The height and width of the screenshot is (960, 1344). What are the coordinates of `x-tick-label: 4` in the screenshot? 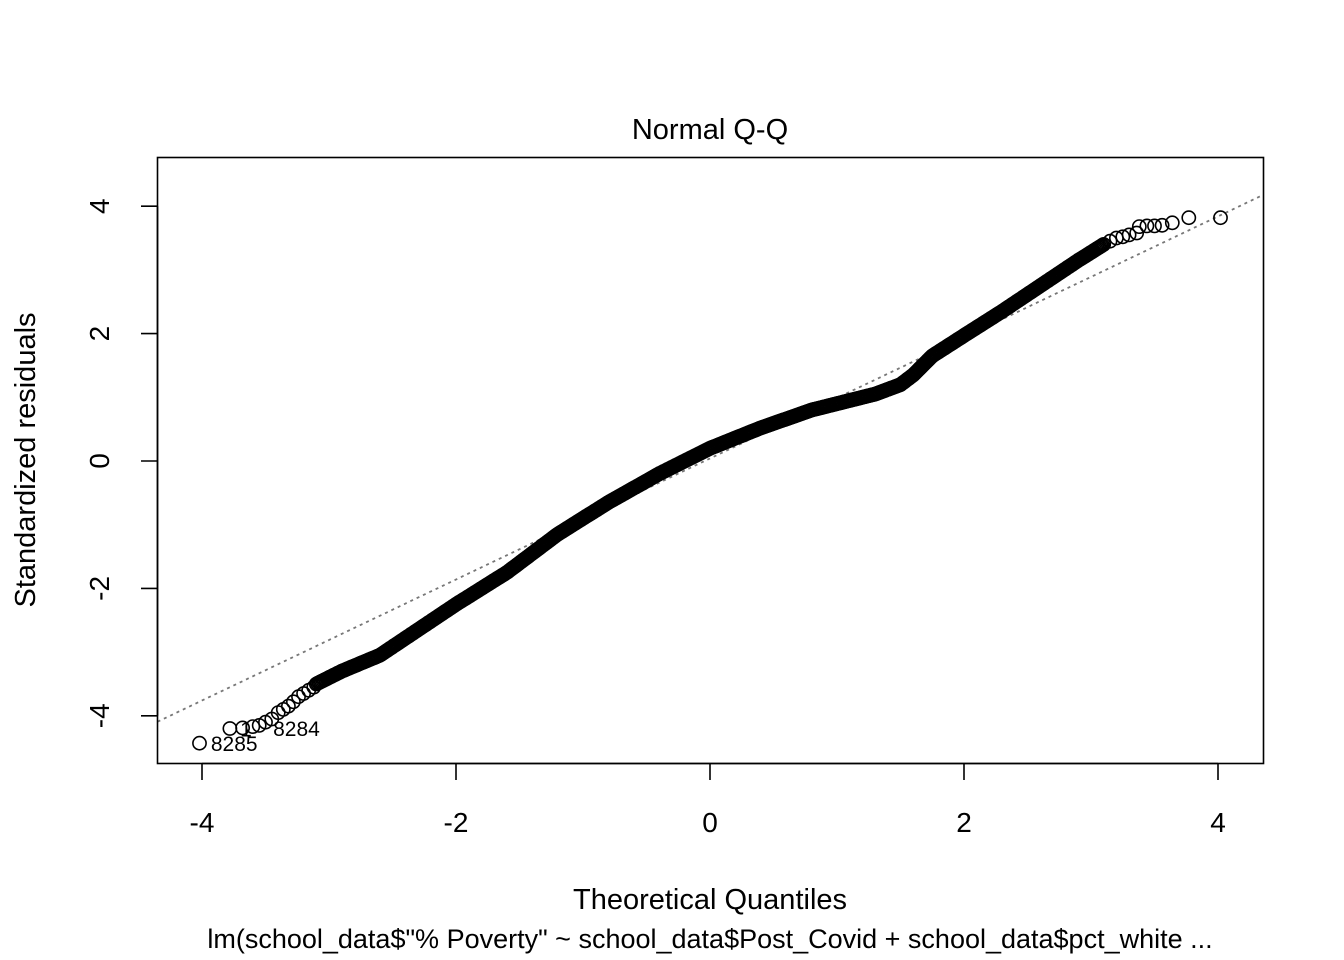 It's located at (1218, 822).